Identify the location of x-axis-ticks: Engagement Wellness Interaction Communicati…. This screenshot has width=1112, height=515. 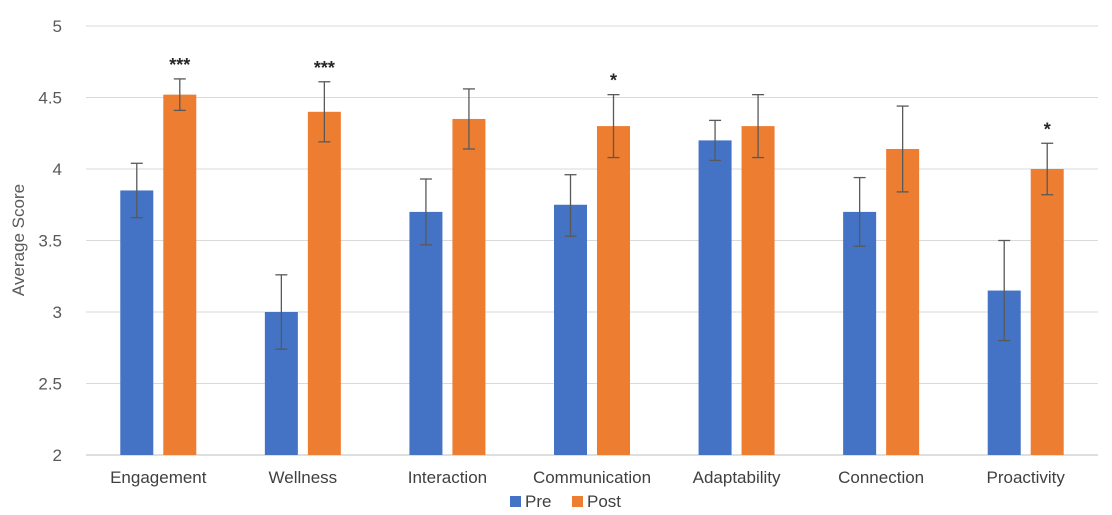
(587, 477).